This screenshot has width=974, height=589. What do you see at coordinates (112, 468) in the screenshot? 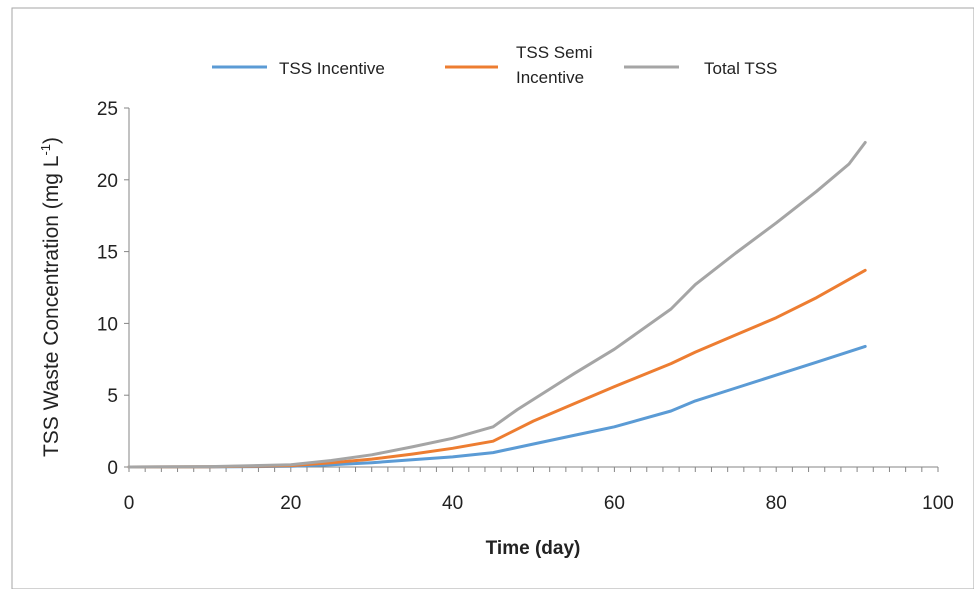
I see `y-tick-label: 0` at bounding box center [112, 468].